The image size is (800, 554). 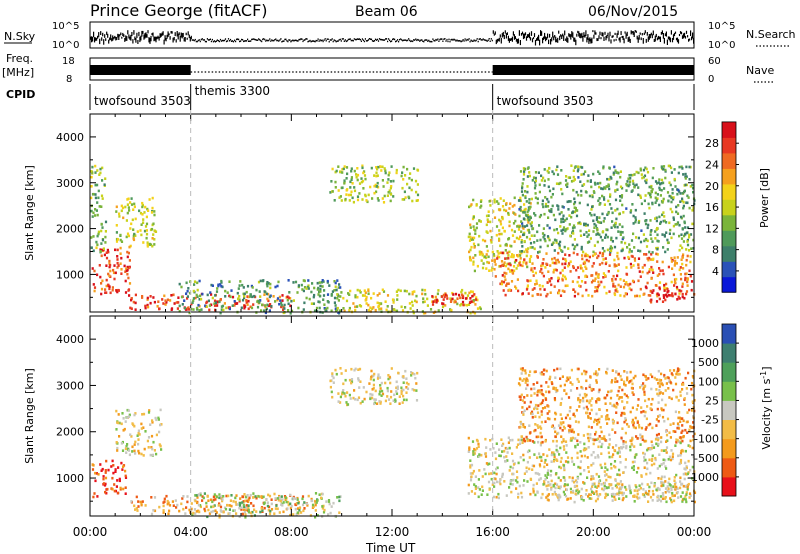 I want to click on noise-tick-left-bottom: 10^0, so click(x=65, y=45).